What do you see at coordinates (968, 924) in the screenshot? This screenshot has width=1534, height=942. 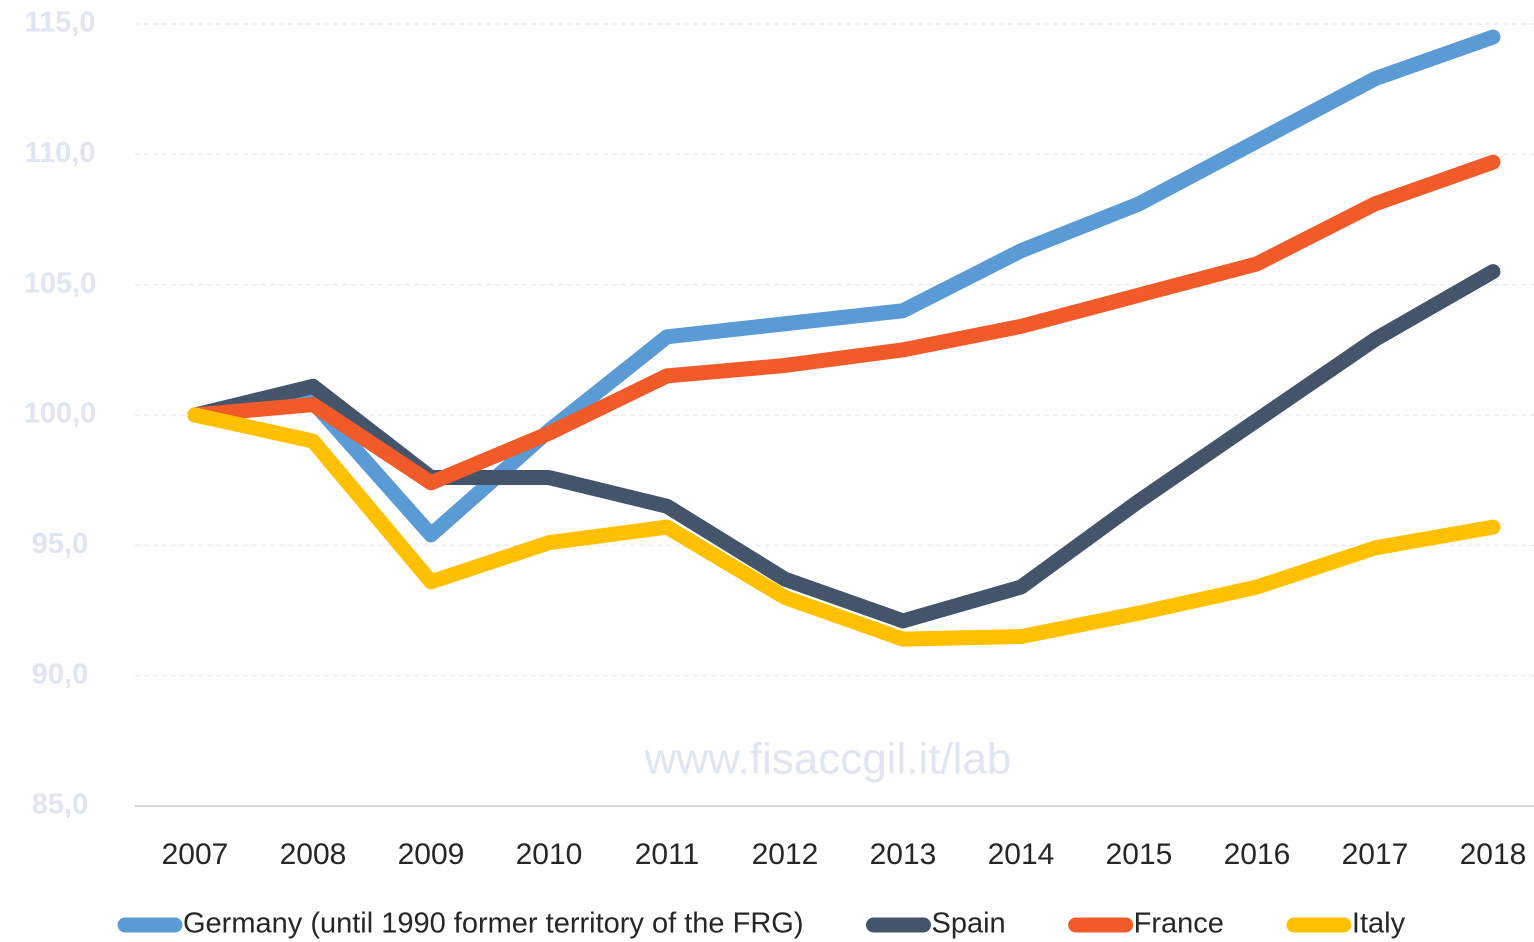 I see `legend-label: Spain` at bounding box center [968, 924].